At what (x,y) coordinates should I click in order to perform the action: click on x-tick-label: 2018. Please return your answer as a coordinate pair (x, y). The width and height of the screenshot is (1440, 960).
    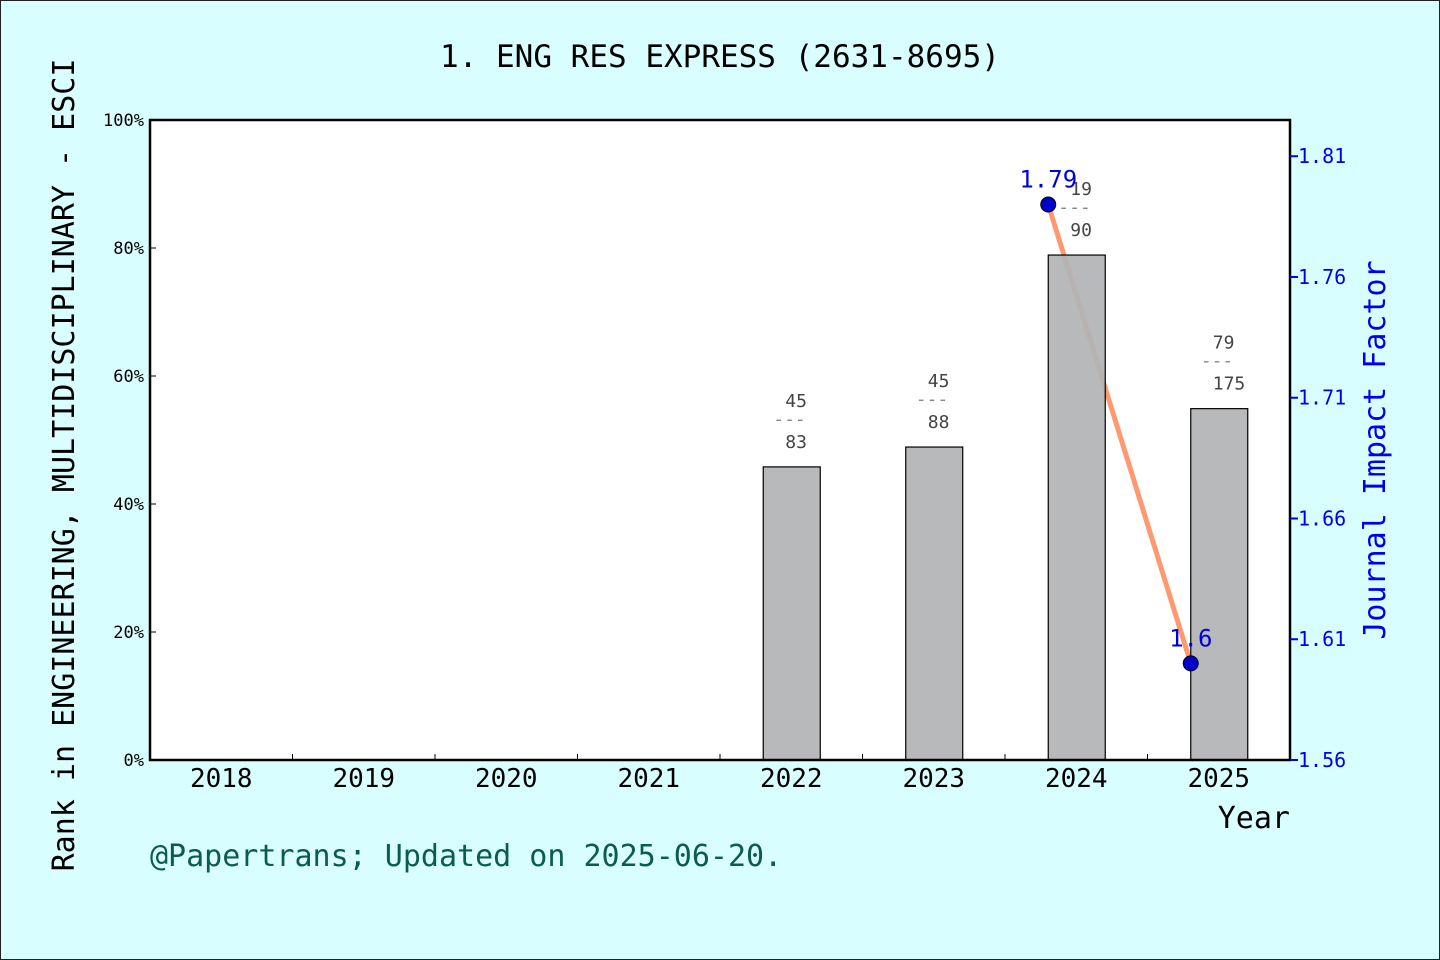
    Looking at the image, I should click on (221, 779).